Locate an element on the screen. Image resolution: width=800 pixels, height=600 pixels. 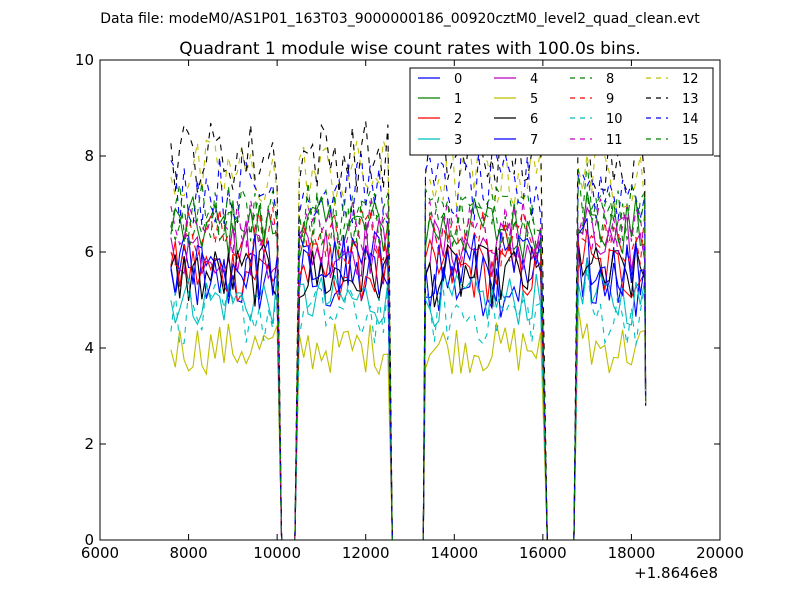
legend-label-14: 14 is located at coordinates (690, 119).